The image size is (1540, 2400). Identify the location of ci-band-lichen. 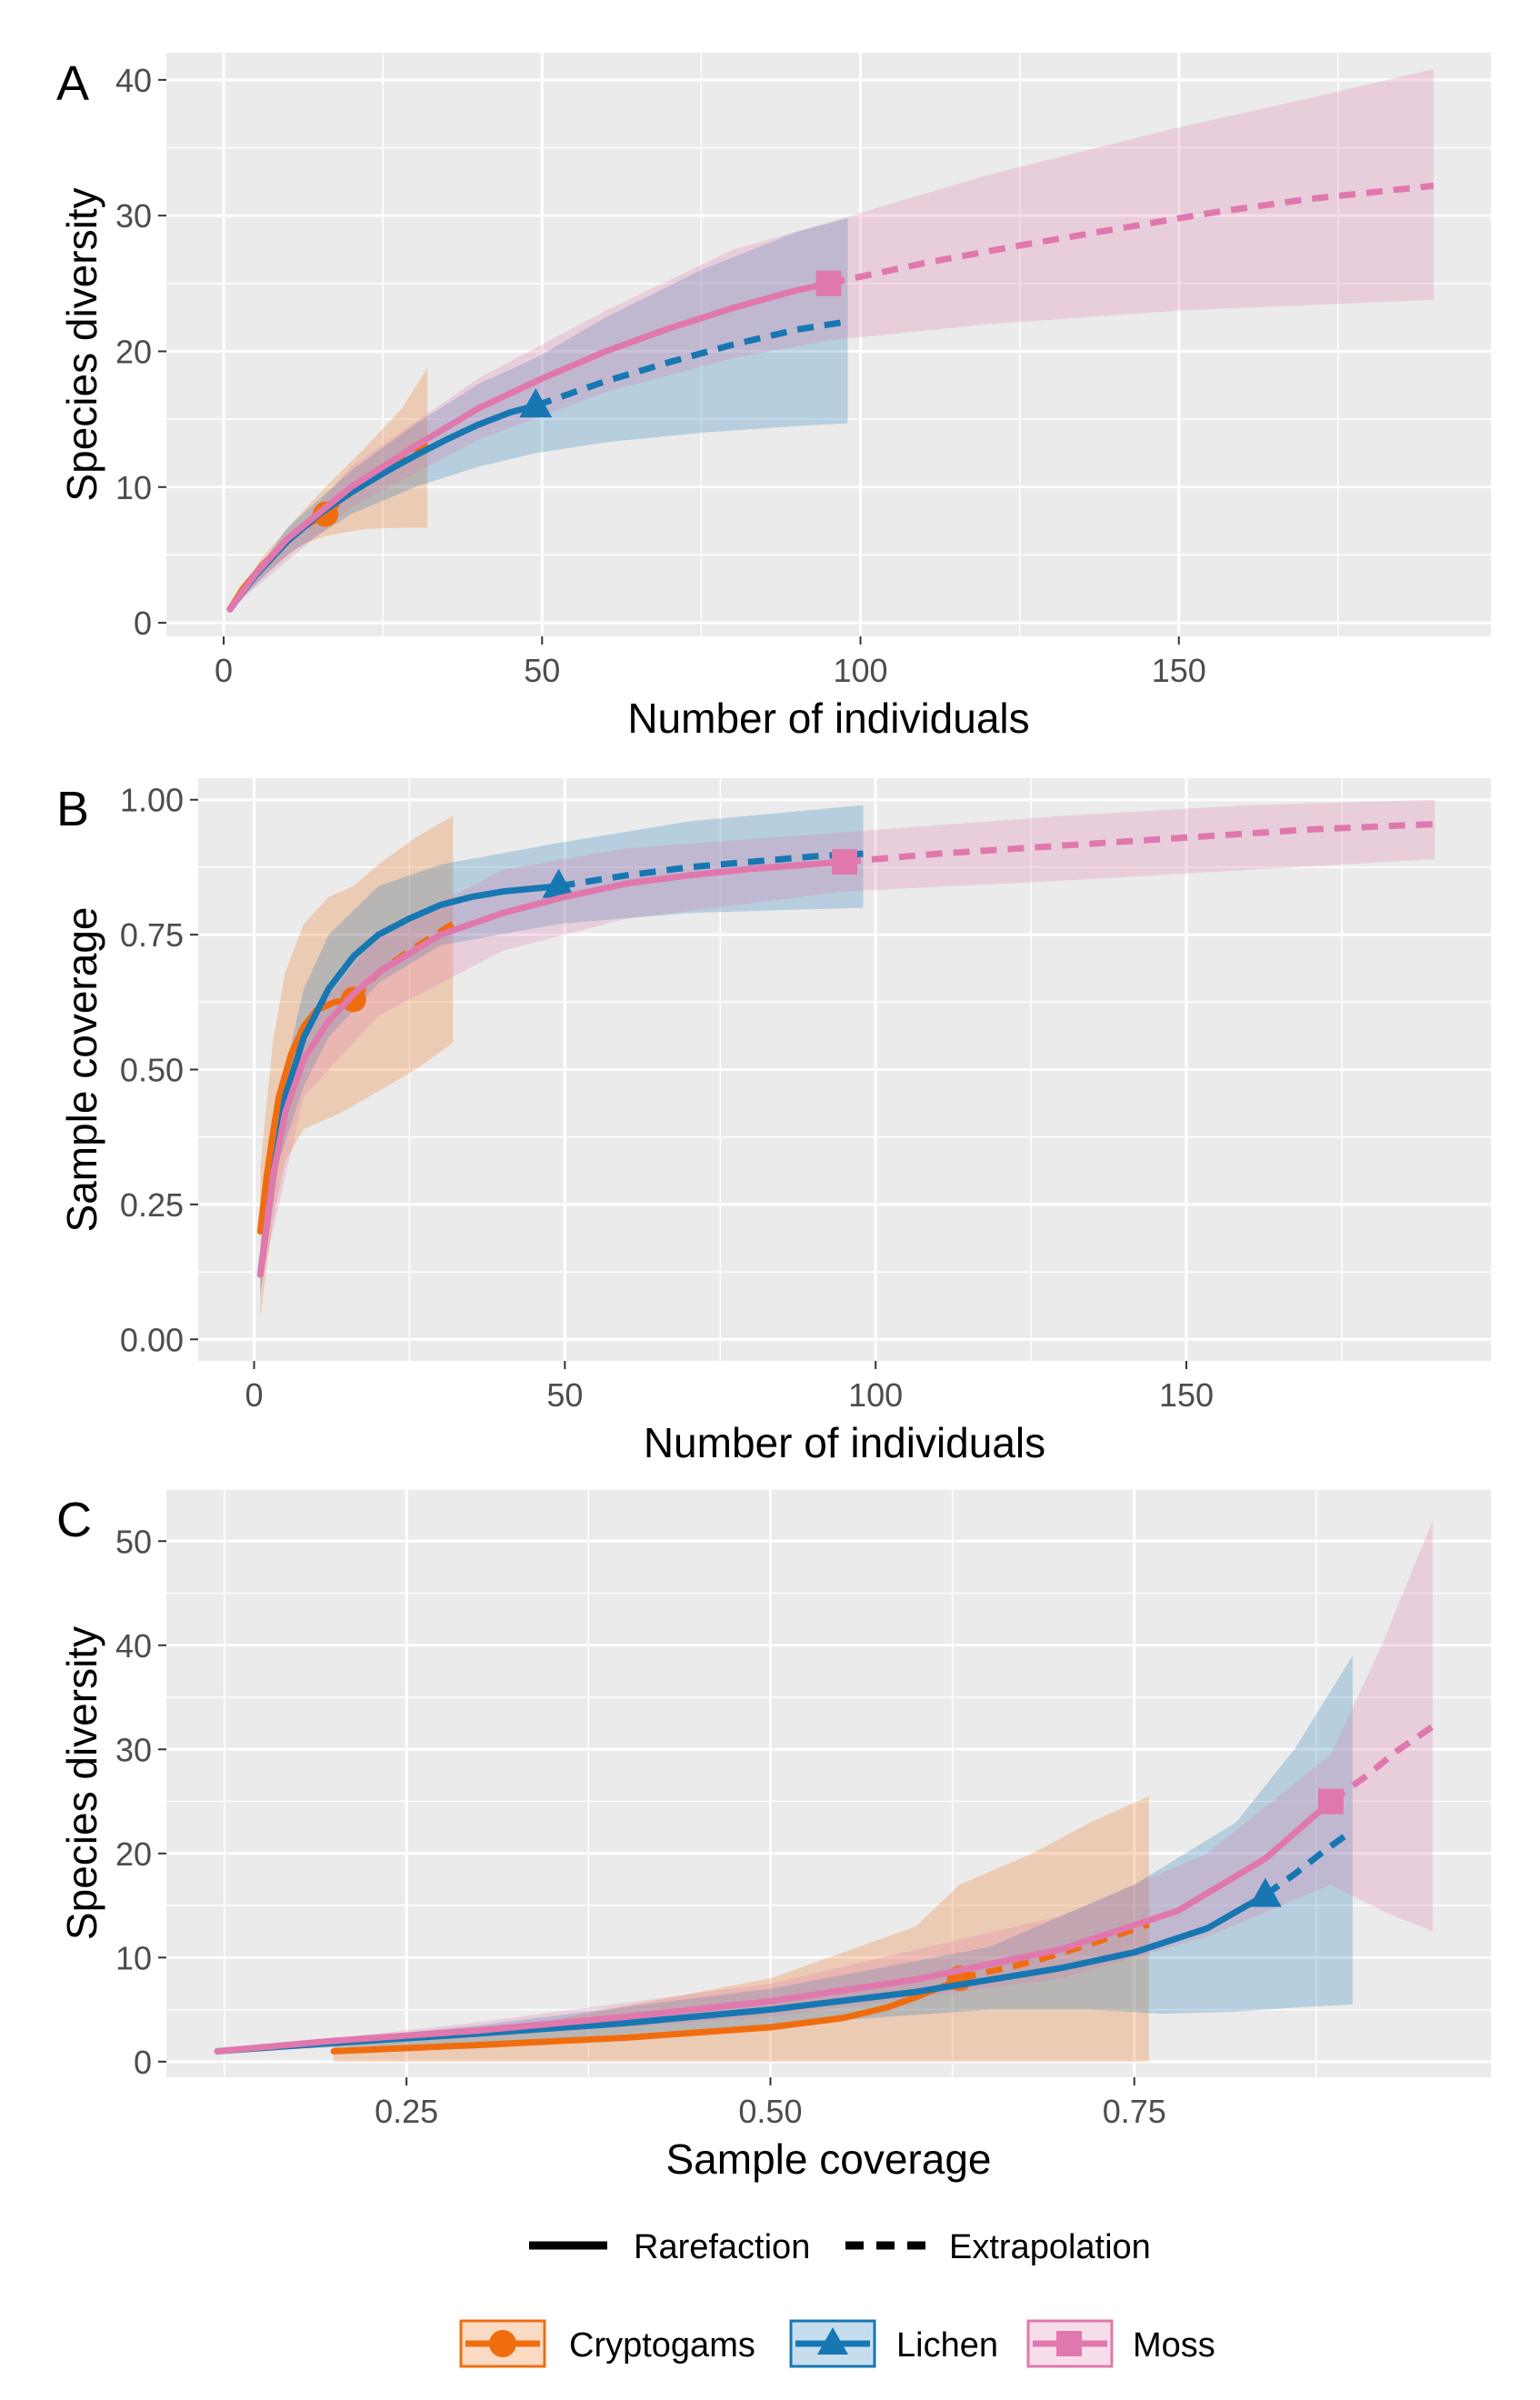
(562, 1051).